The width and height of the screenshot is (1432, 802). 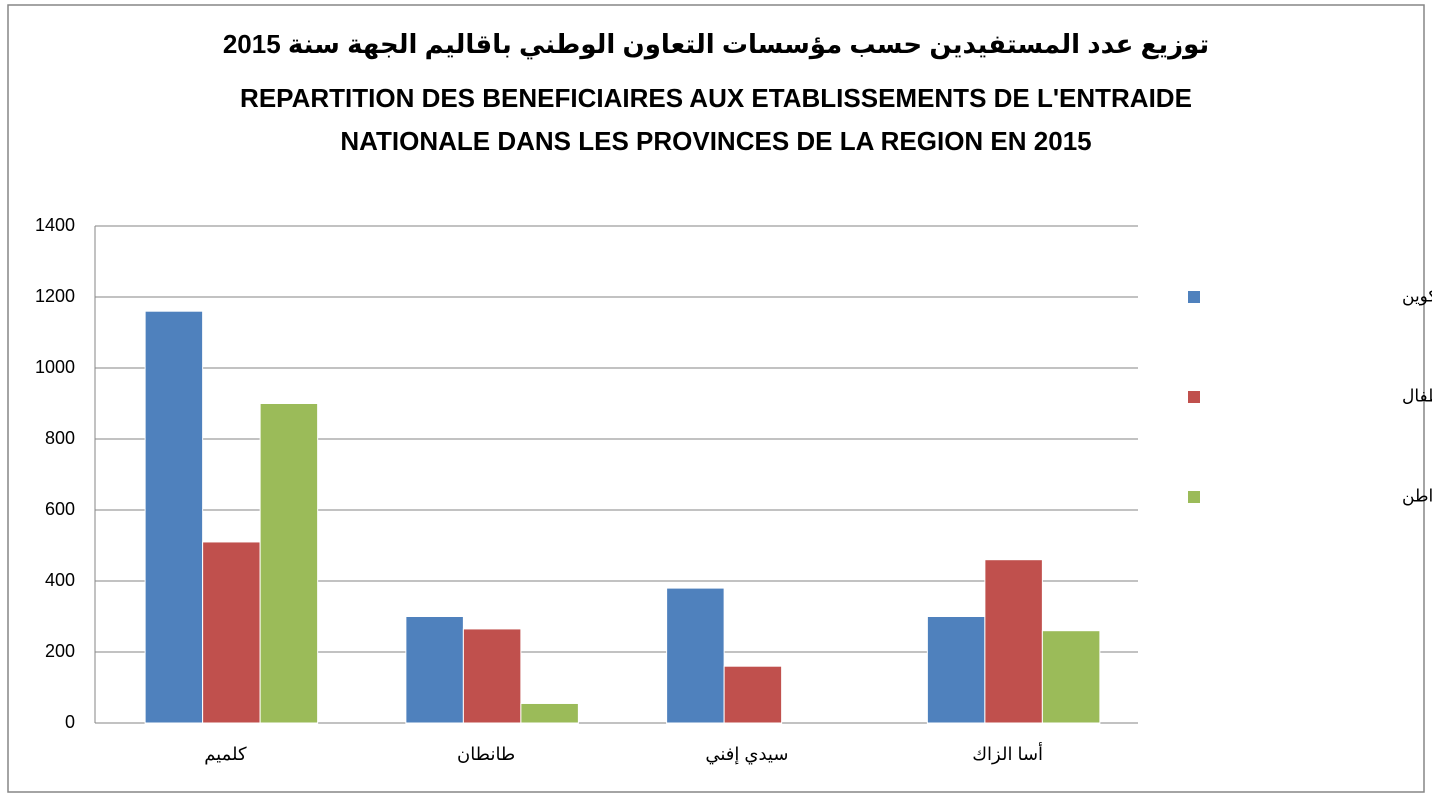 What do you see at coordinates (1007, 753) in the screenshot?
I see `x-tick-label: أسا الزاك` at bounding box center [1007, 753].